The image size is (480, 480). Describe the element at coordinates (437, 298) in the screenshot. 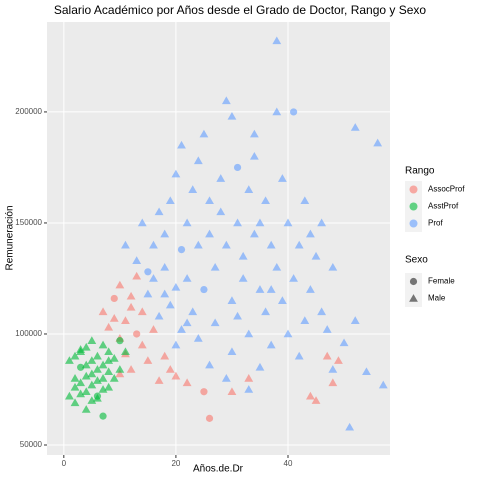

I see `legend-label: Male` at that location.